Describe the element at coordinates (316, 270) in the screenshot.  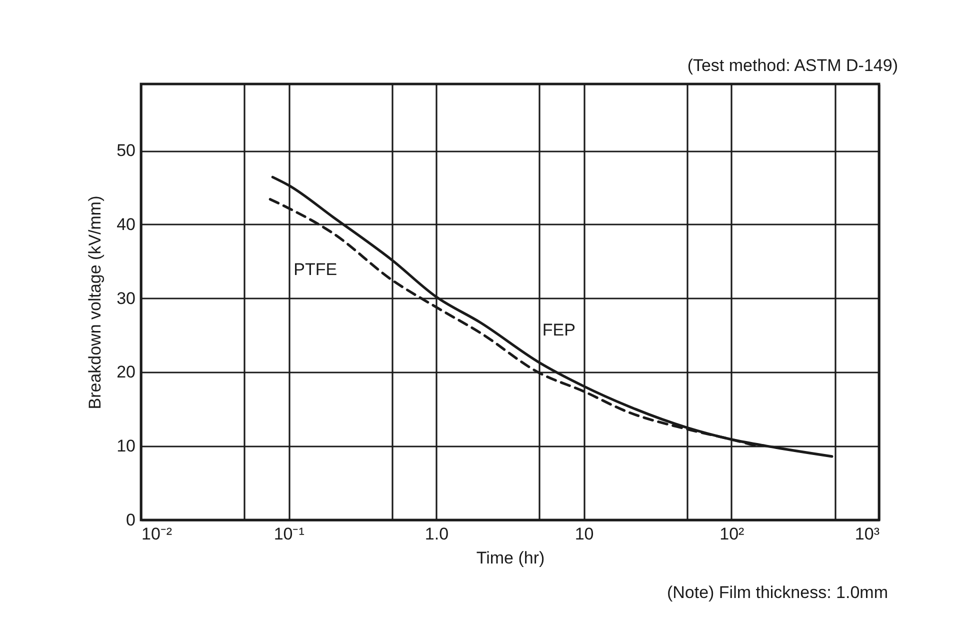
I see `series-label: PTFE` at that location.